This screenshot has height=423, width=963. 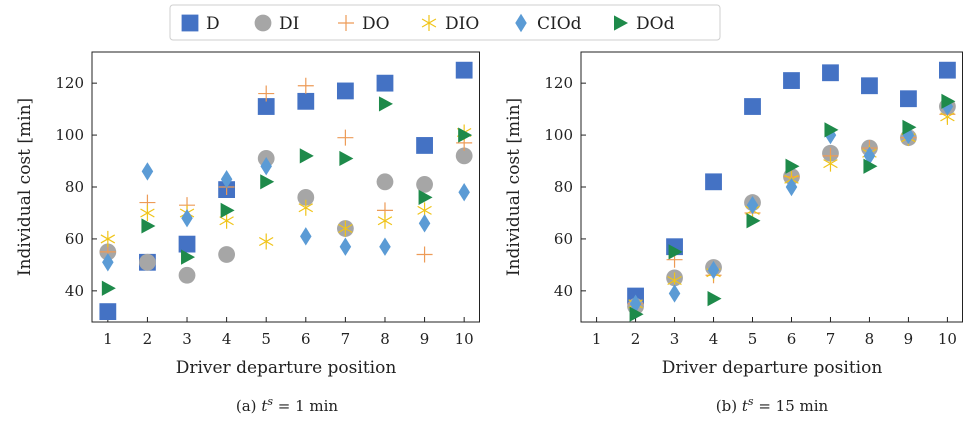 I want to click on caption-suffix: = 1 min, so click(x=305, y=406).